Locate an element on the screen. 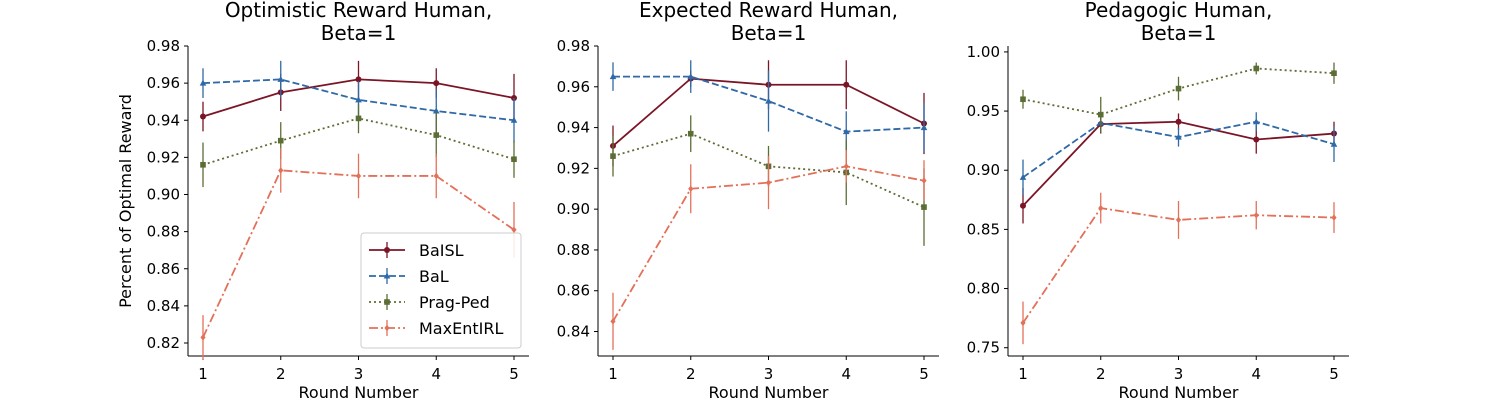 Image resolution: width=1500 pixels, height=400 pixels. y-axis-label: Percent of Optimal Reward is located at coordinates (125, 201).